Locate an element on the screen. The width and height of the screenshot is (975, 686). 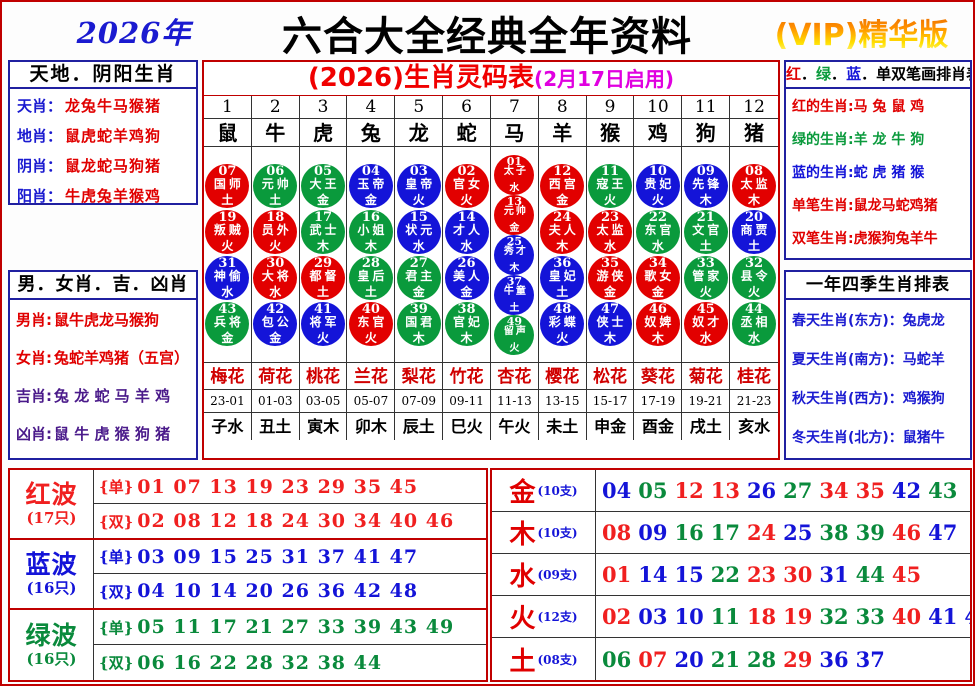
element-number: 31 is located at coordinates (834, 574).